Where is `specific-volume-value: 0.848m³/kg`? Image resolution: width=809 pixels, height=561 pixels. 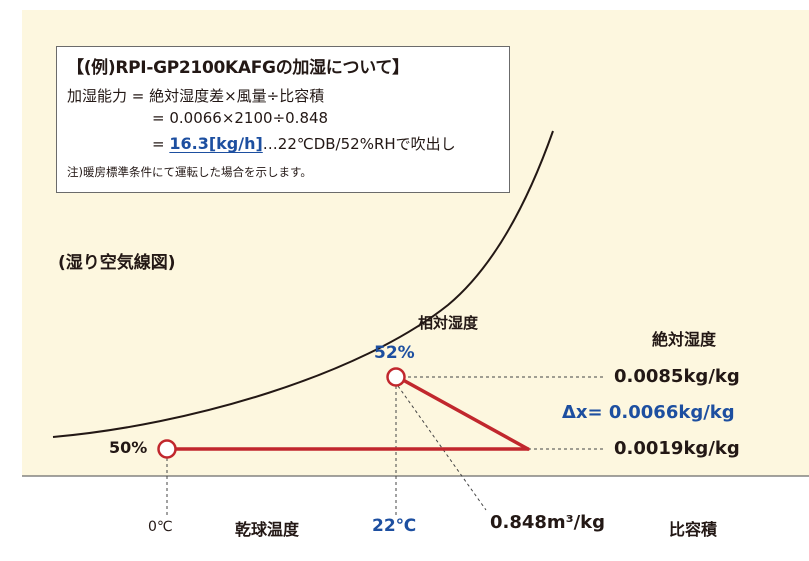 specific-volume-value: 0.848m³/kg is located at coordinates (548, 522).